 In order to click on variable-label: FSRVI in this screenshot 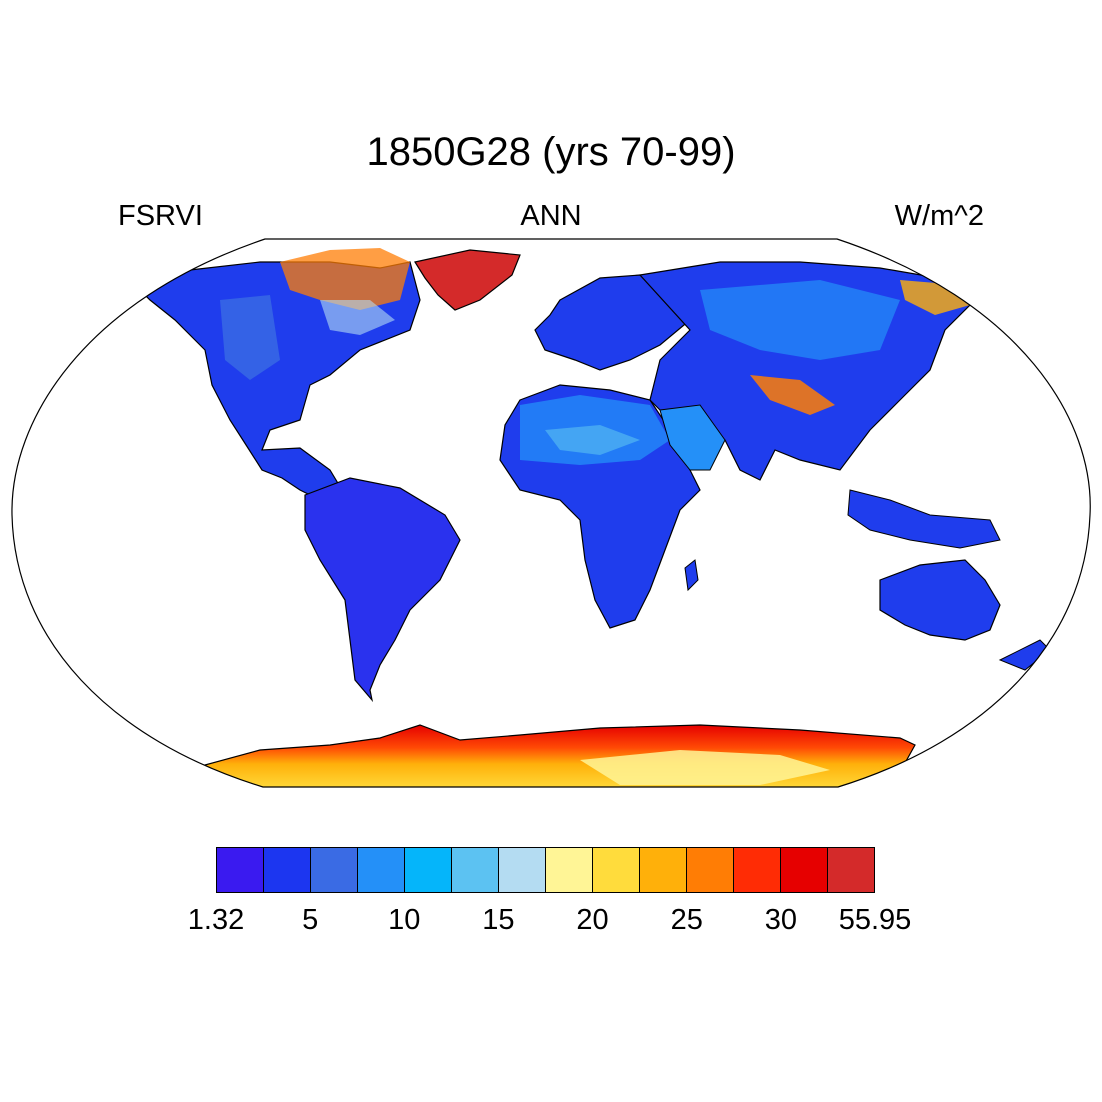, I will do `click(160, 216)`.